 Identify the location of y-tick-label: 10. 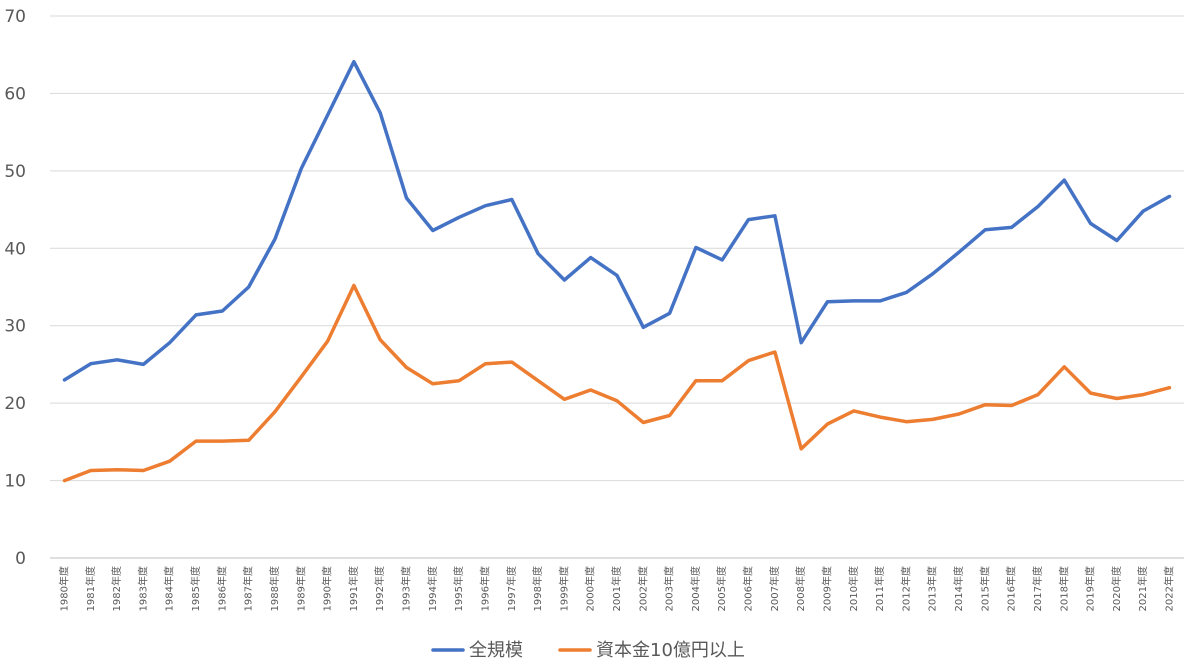
(15, 482).